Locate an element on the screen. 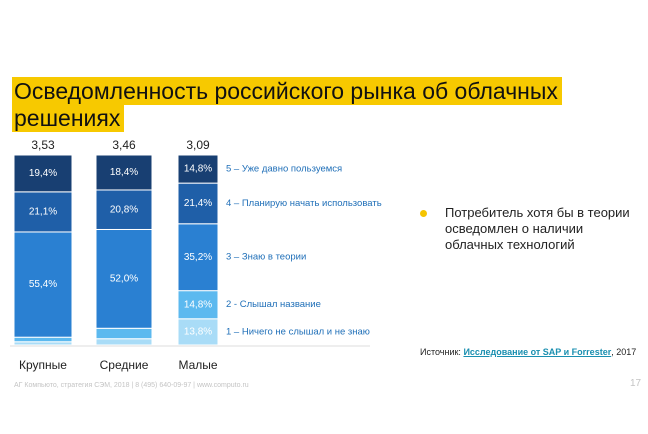 Image resolution: width=648 pixels, height=434 pixels. value-label: 52,0% is located at coordinates (124, 279).